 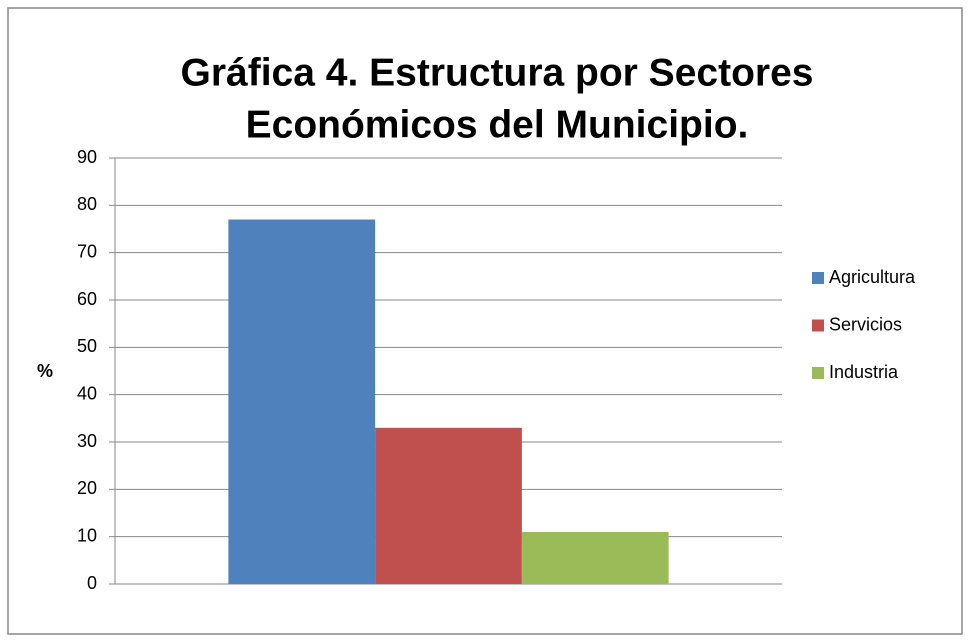 I want to click on legend-label: Industria, so click(x=864, y=372).